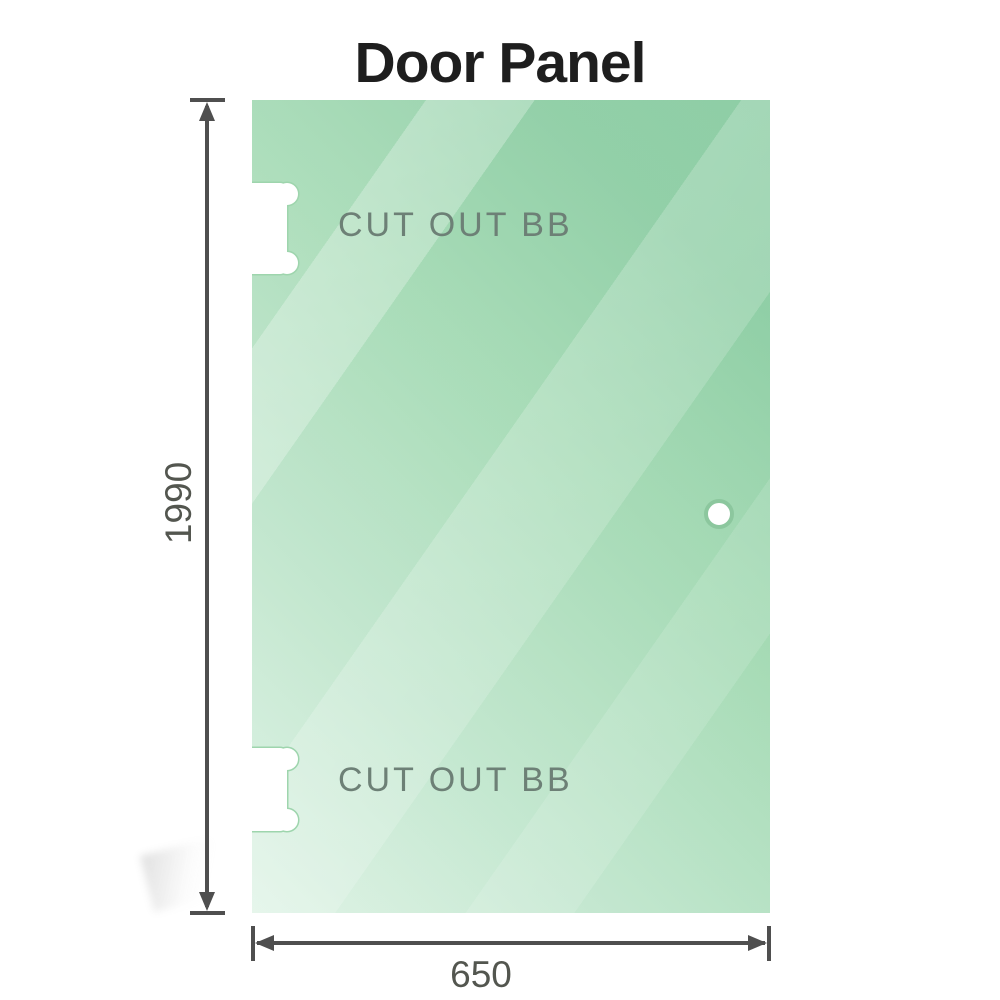 Image resolution: width=1000 pixels, height=1000 pixels. What do you see at coordinates (276, 507) in the screenshot?
I see `hinge-cutout-outlines` at bounding box center [276, 507].